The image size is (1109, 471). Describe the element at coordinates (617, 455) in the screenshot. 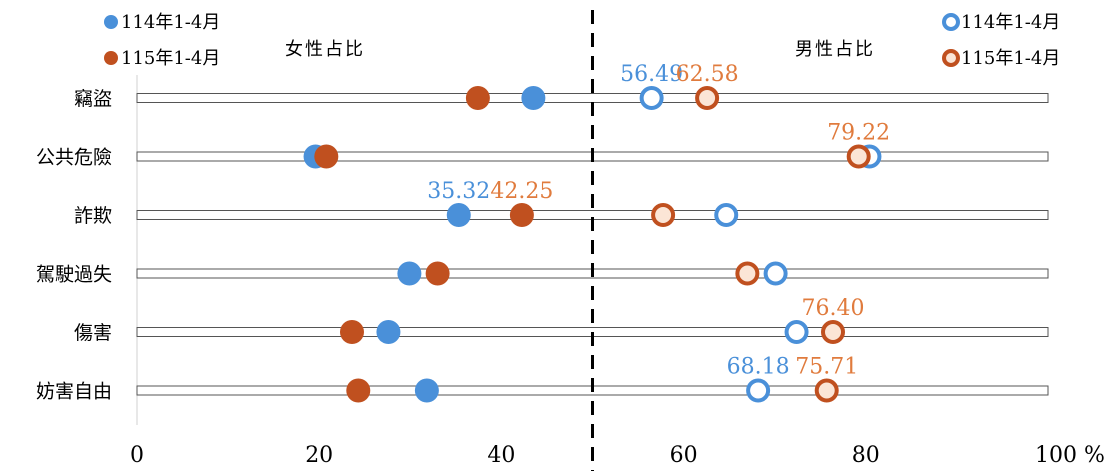

I see `x-axis-ticks: 0 20 40 60 80 100 %` at that location.